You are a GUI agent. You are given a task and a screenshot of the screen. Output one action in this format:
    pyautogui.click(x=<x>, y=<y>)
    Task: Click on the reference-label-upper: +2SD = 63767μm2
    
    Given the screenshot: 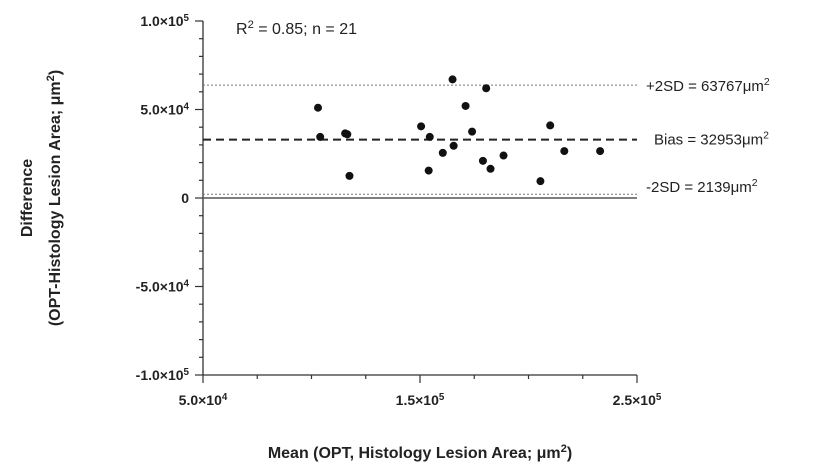 What is the action you would take?
    pyautogui.click(x=708, y=85)
    